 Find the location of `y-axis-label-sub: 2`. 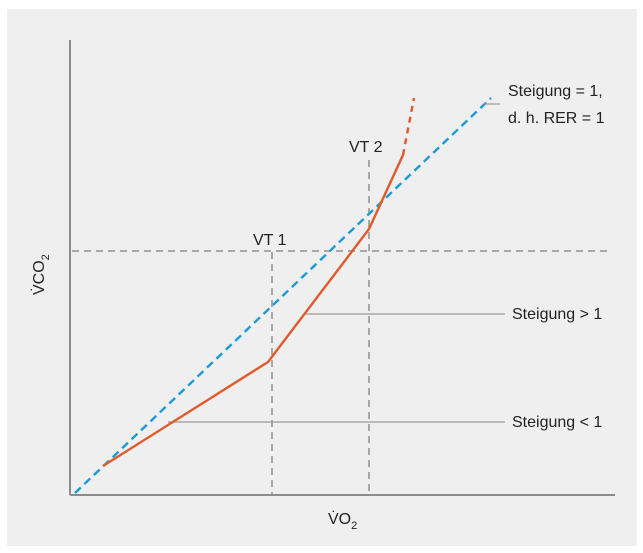

y-axis-label-sub: 2 is located at coordinates (46, 257).